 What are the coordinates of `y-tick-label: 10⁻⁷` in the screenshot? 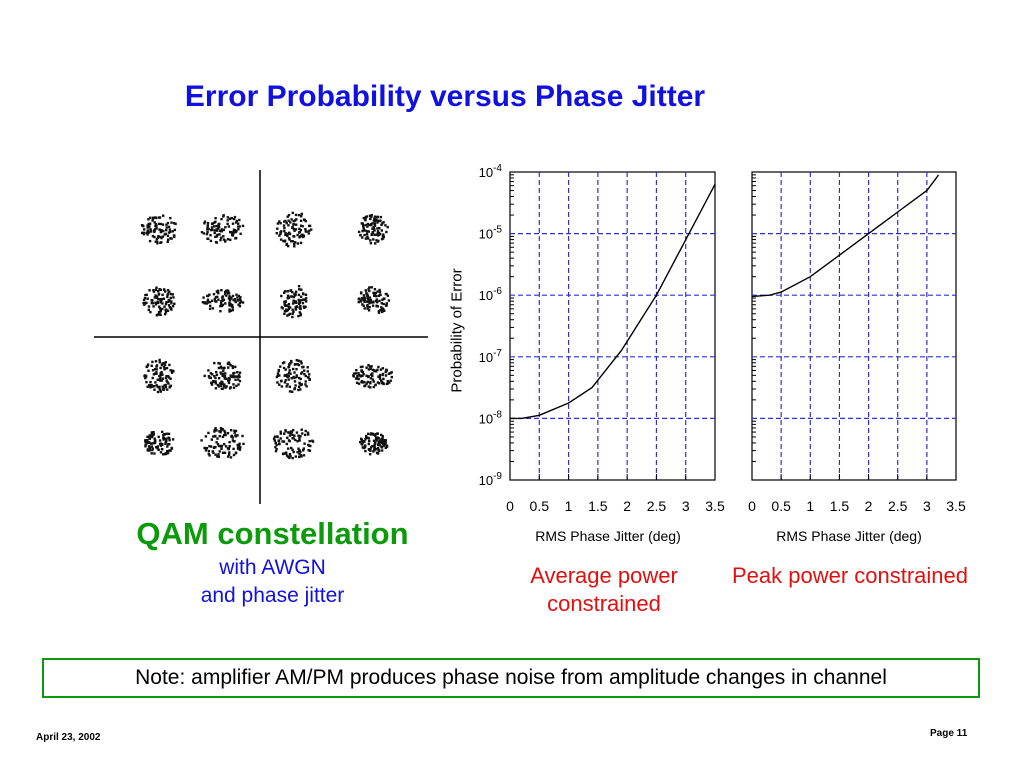 It's located at (491, 356).